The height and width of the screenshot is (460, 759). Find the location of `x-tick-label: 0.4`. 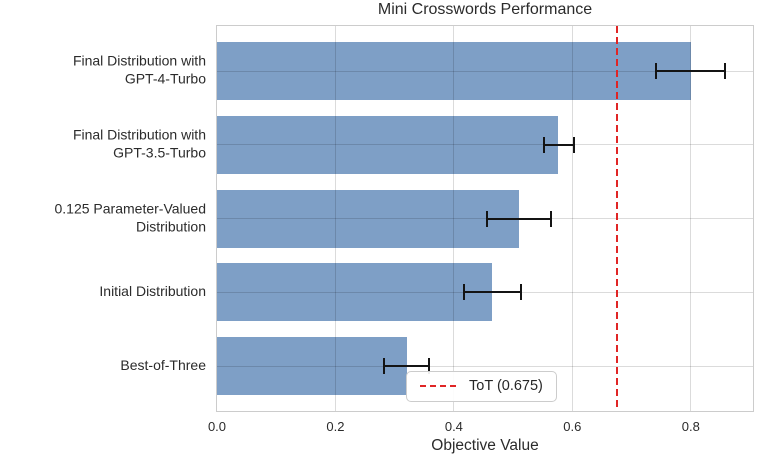

x-tick-label: 0.4 is located at coordinates (453, 426).